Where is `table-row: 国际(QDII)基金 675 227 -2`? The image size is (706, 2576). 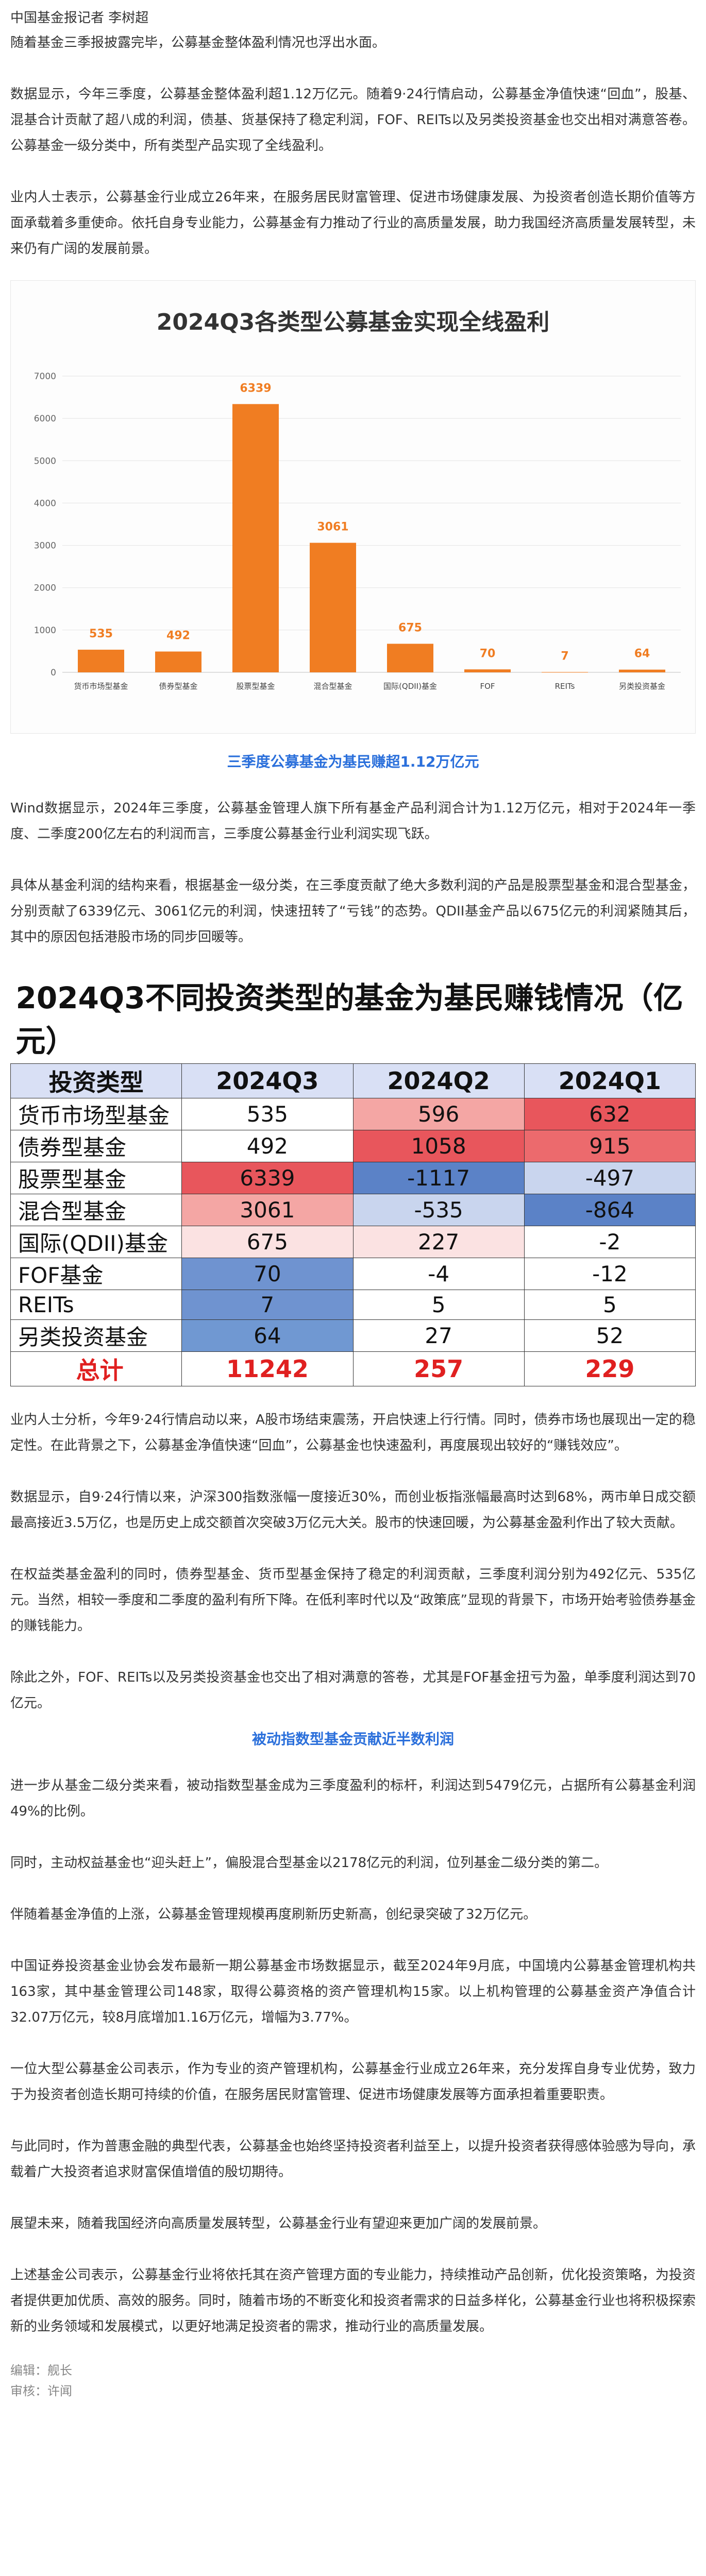
table-row: 国际(QDII)基金 675 227 -2 is located at coordinates (353, 1242).